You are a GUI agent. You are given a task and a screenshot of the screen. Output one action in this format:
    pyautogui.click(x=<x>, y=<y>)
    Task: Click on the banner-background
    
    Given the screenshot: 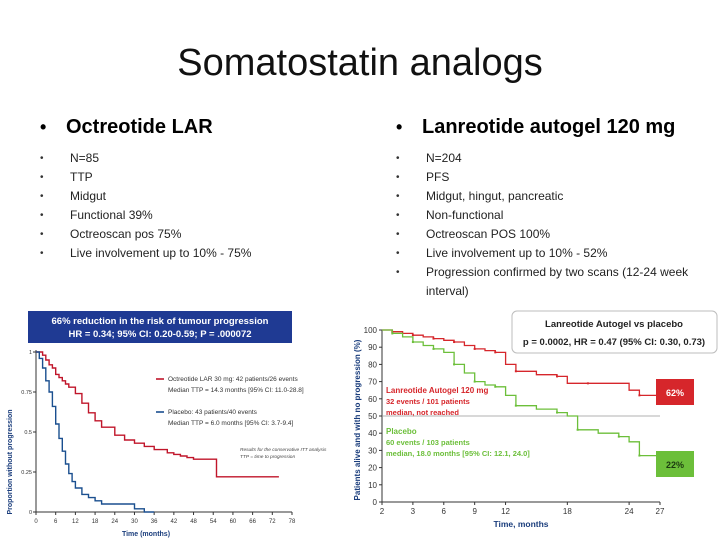 What is the action you would take?
    pyautogui.click(x=160, y=327)
    